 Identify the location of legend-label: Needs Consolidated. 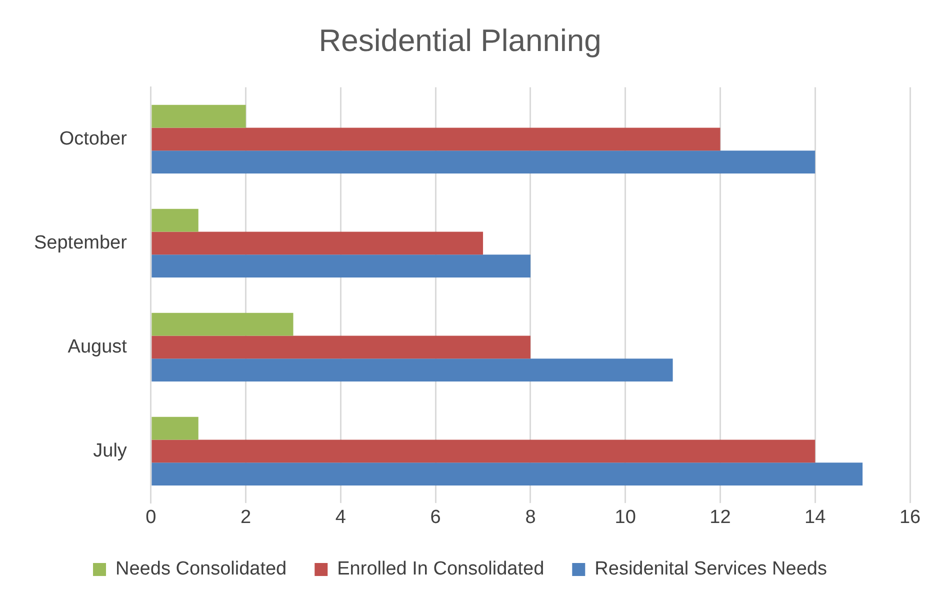
(201, 569).